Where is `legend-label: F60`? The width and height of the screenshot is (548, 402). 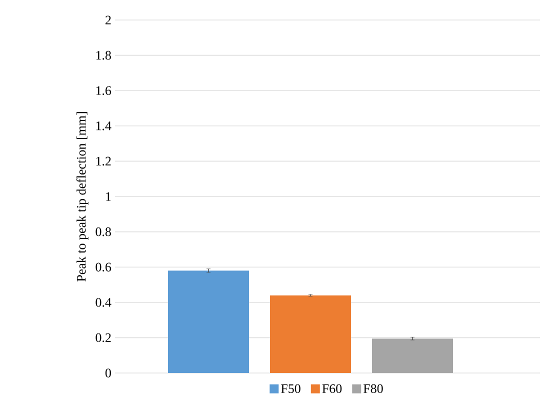
legend-label: F60 is located at coordinates (332, 389).